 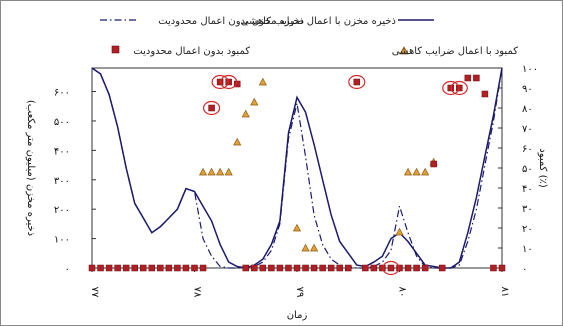 I want to click on right-tick-label: ۳۰, so click(x=527, y=209).